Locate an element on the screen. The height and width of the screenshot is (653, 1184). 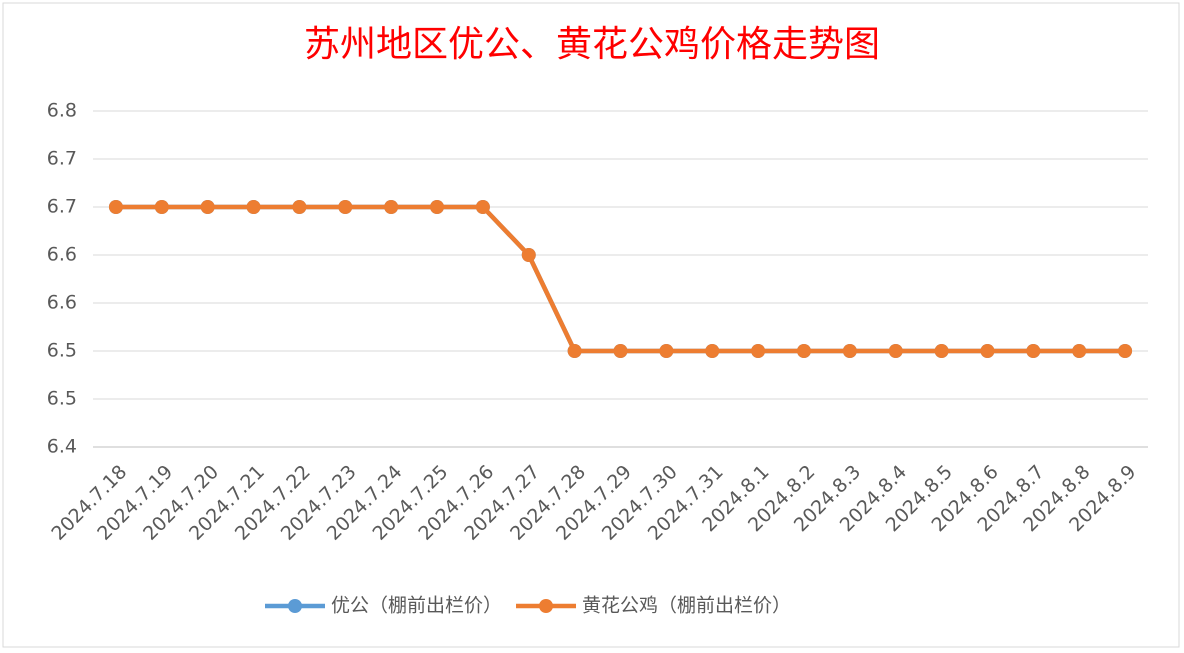
legend-label: 黄花公鸡（棚前出栏价） is located at coordinates (686, 606).